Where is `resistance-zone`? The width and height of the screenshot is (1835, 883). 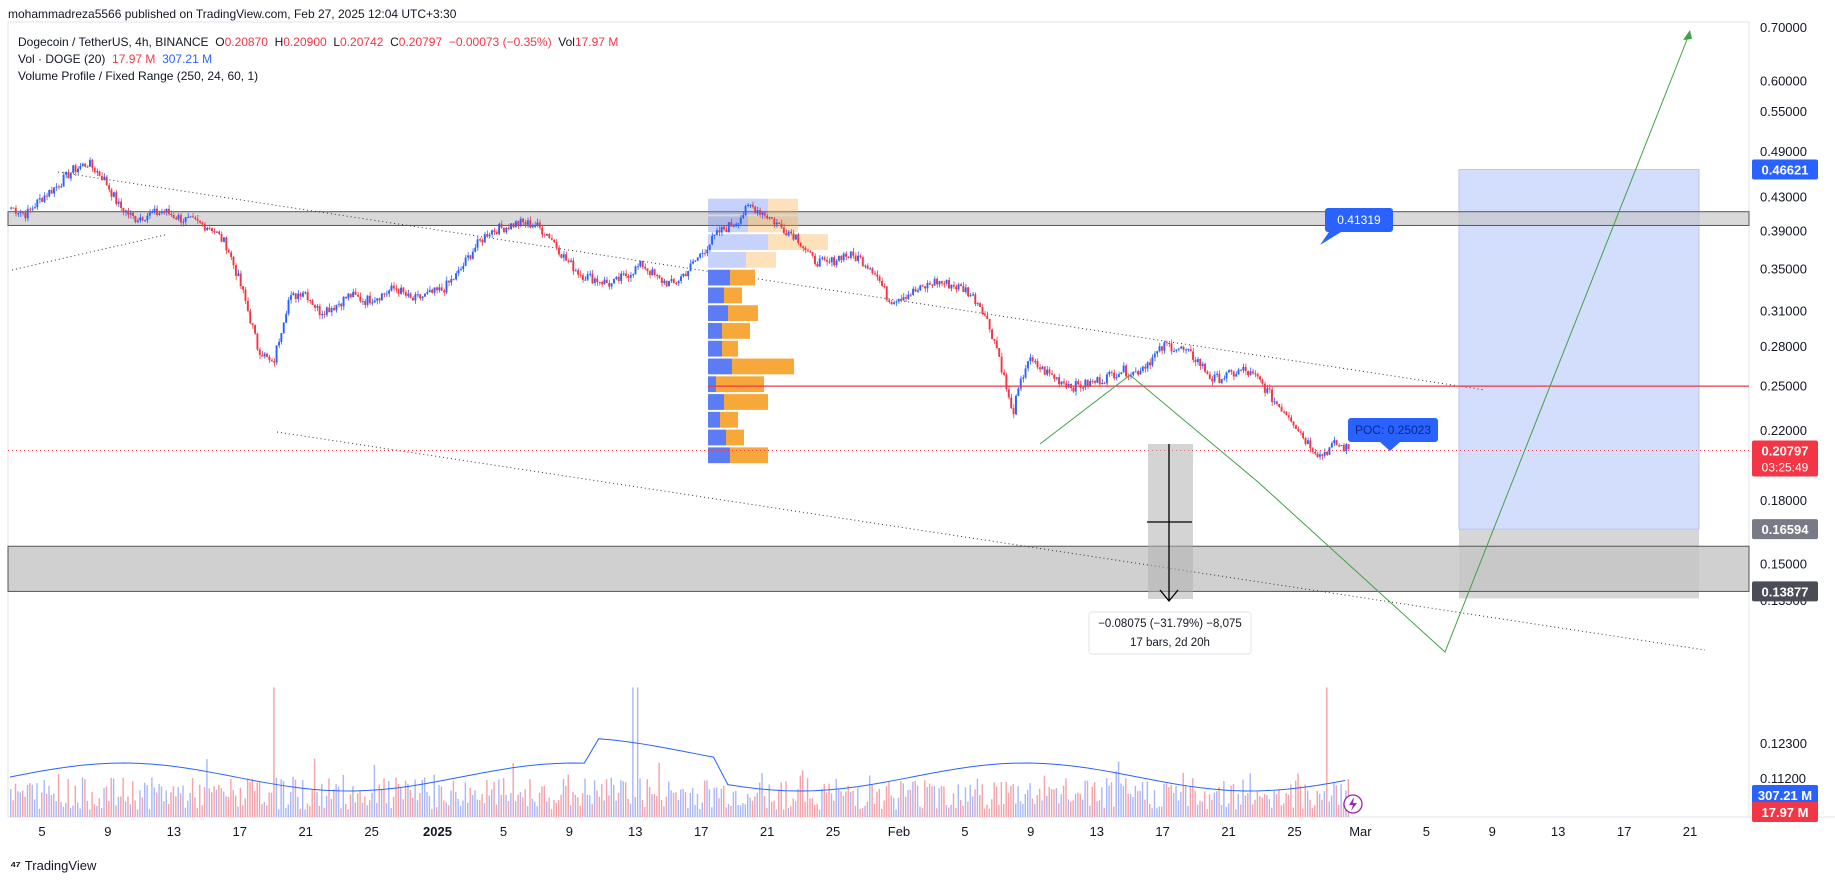 resistance-zone is located at coordinates (878, 218).